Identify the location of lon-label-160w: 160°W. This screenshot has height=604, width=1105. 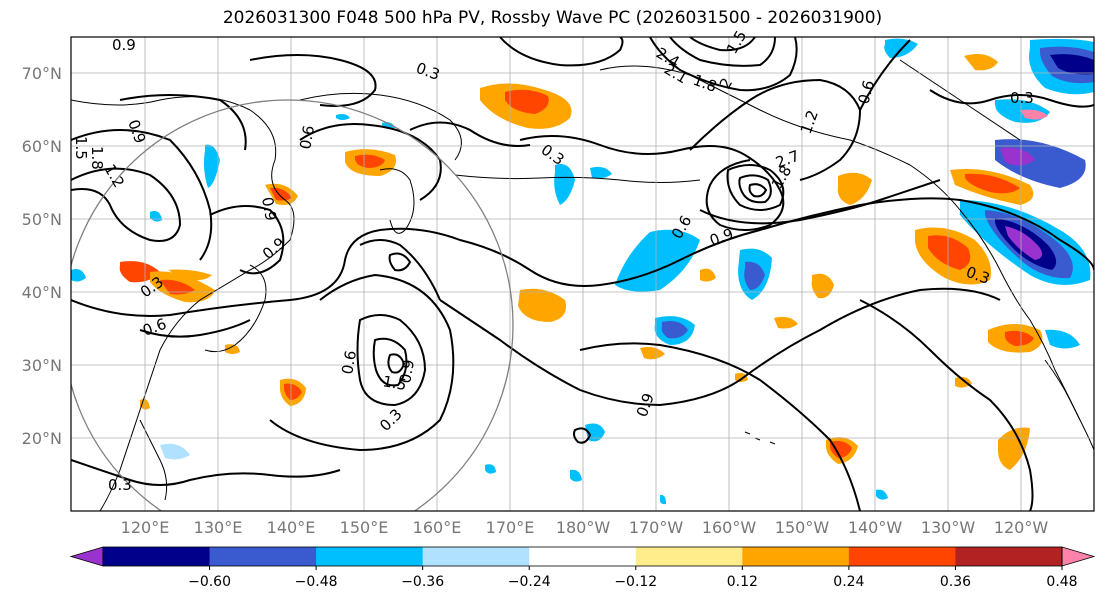
(729, 527).